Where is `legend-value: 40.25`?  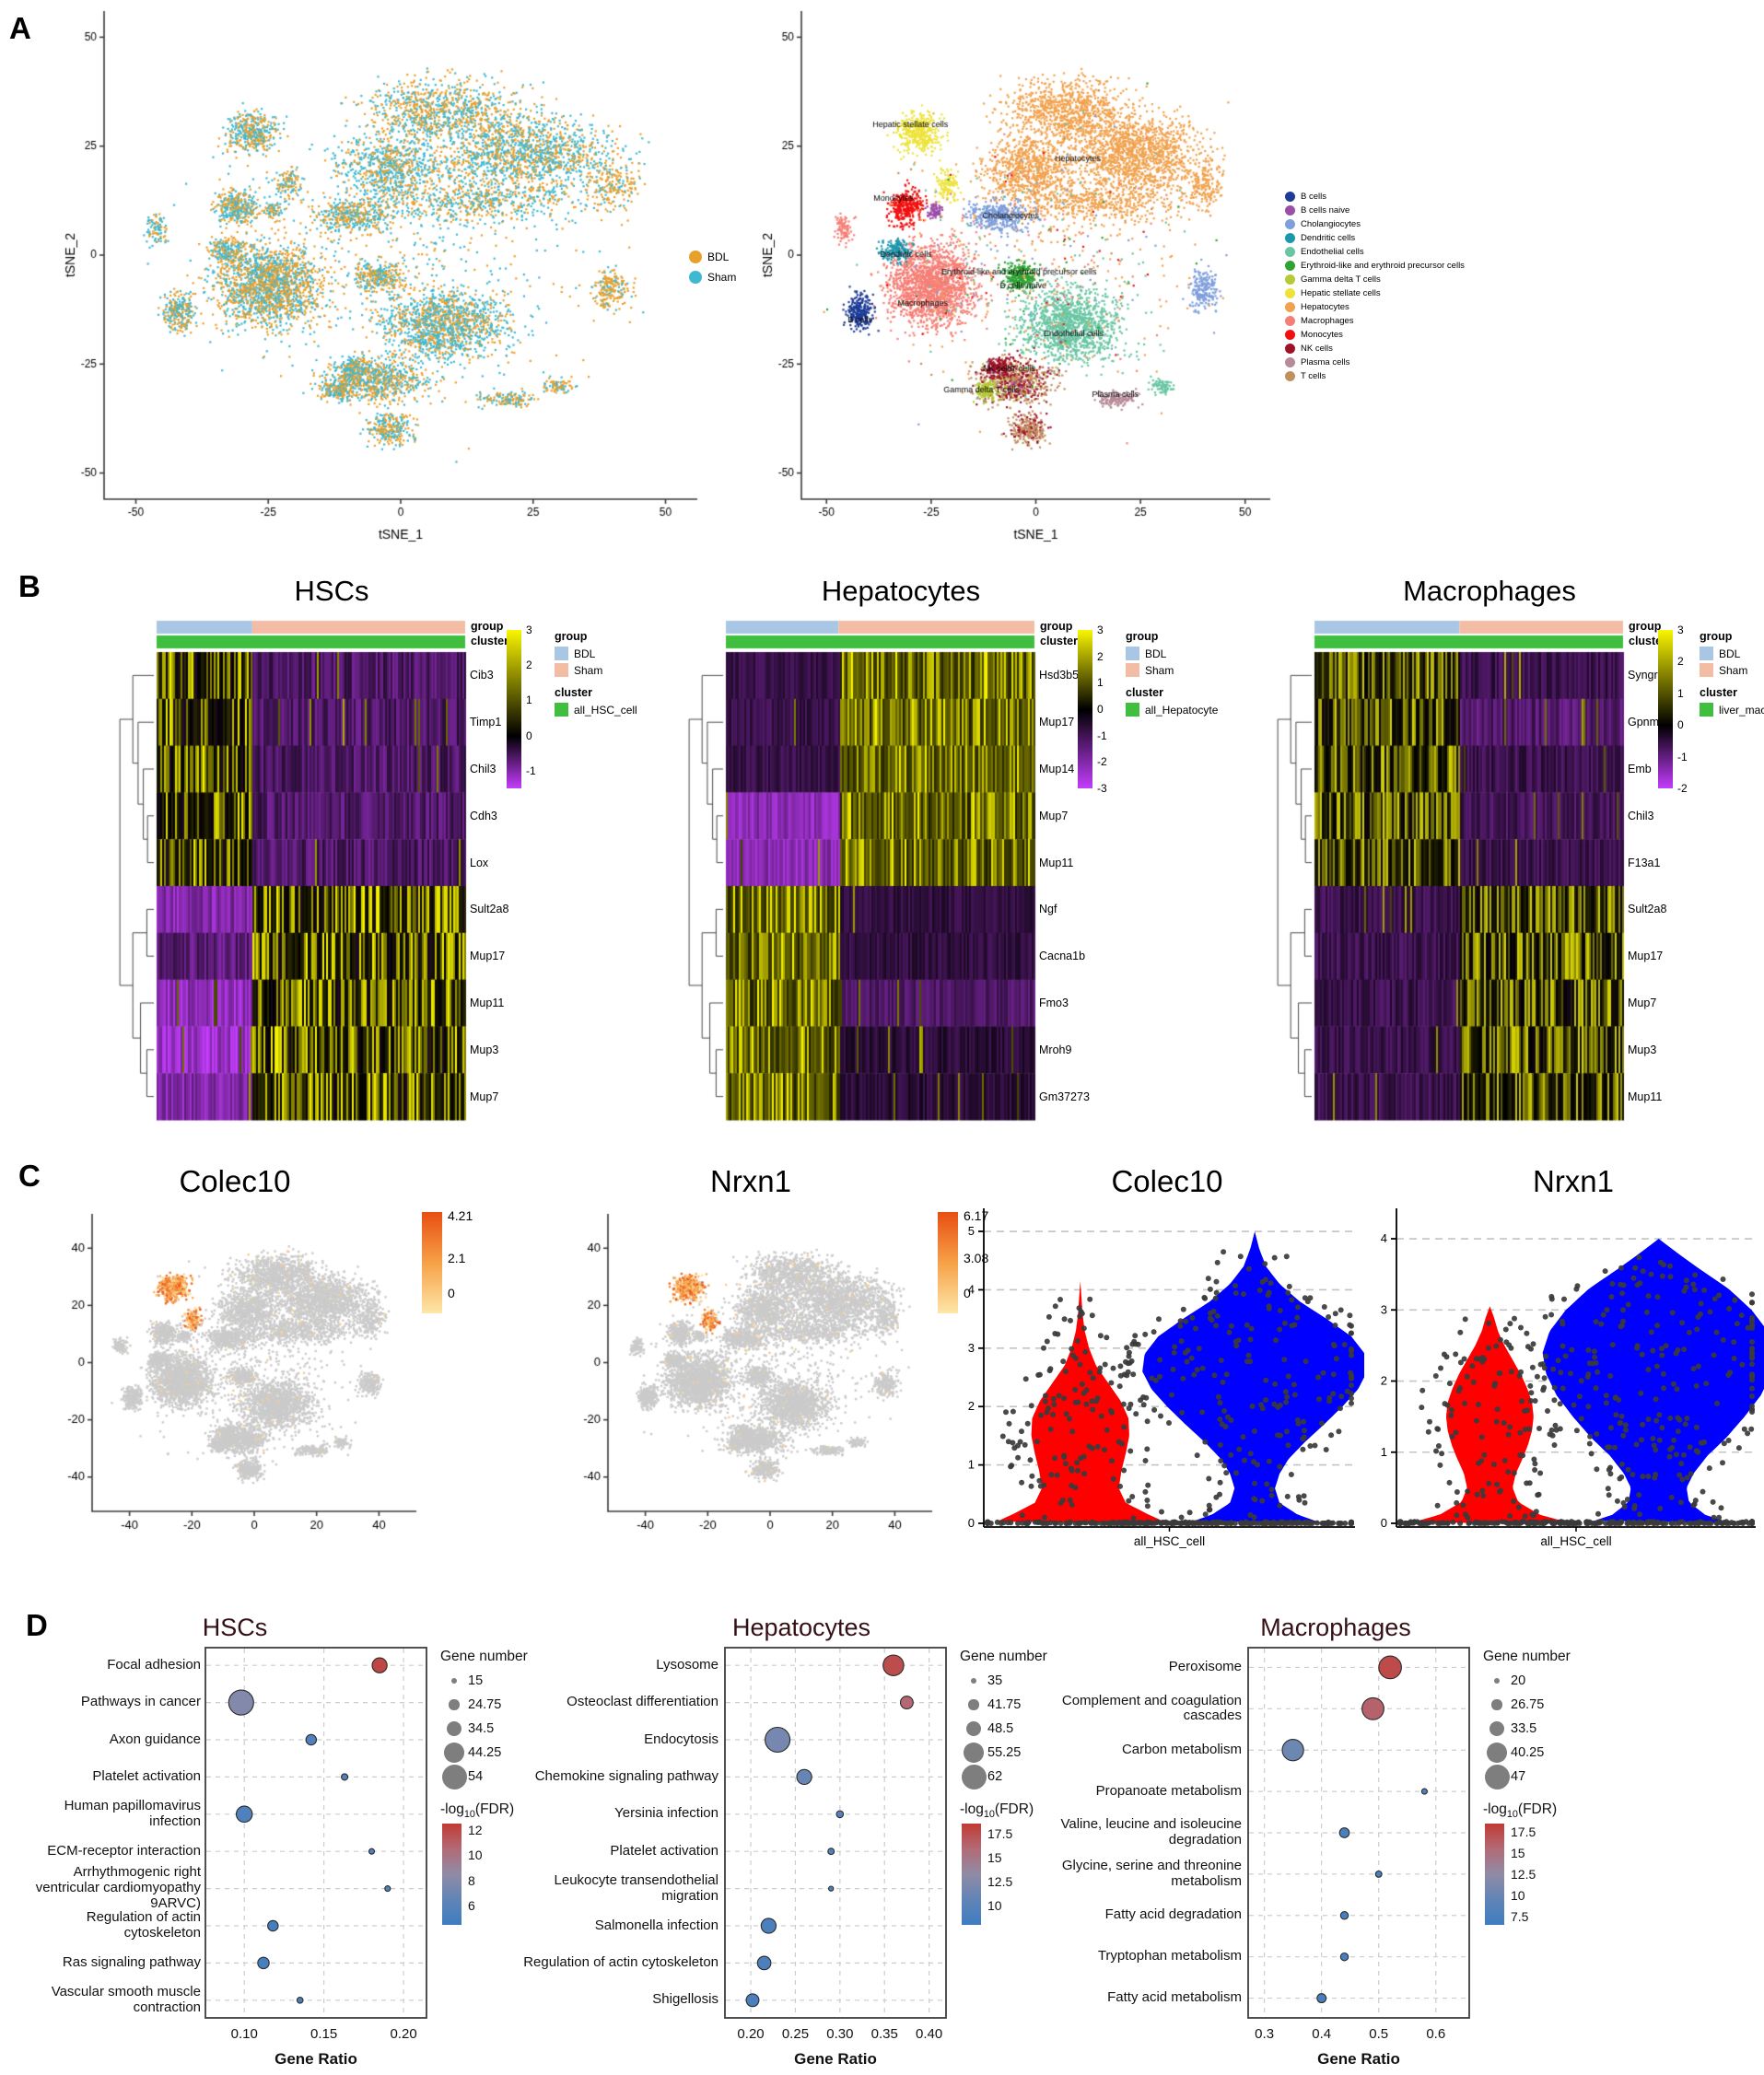 legend-value: 40.25 is located at coordinates (1528, 1752).